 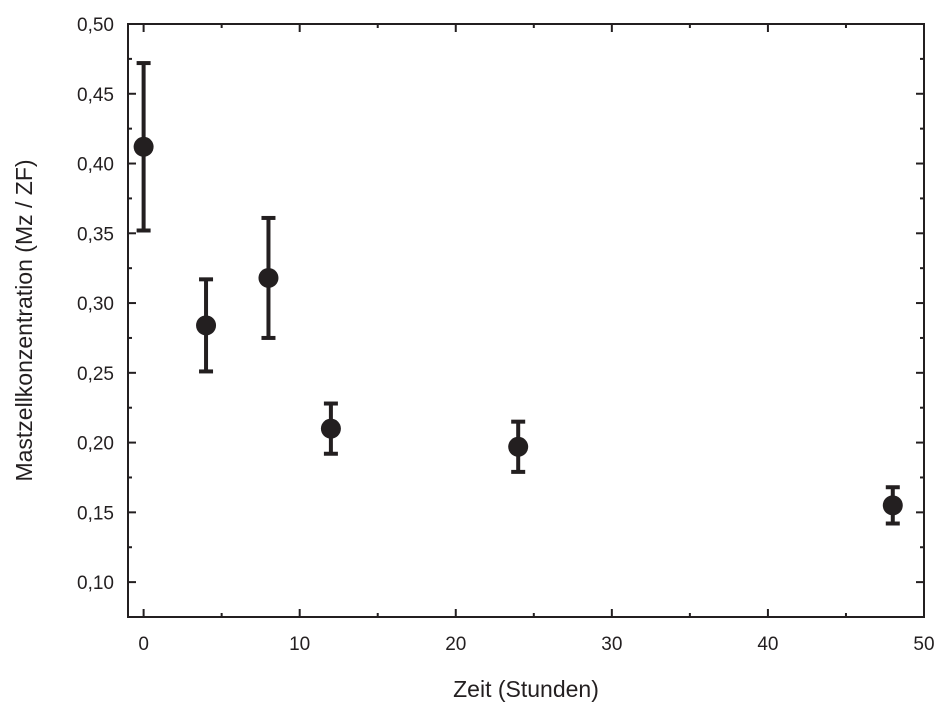 I want to click on x-tick-label: 20, so click(x=455, y=644).